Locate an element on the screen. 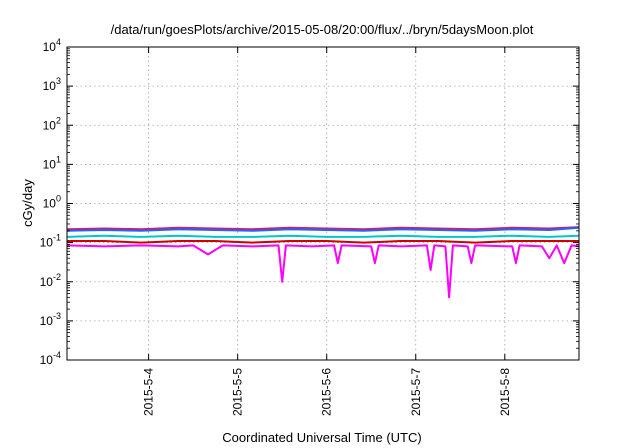  y-tick-label: 10¹ is located at coordinates (52, 162).